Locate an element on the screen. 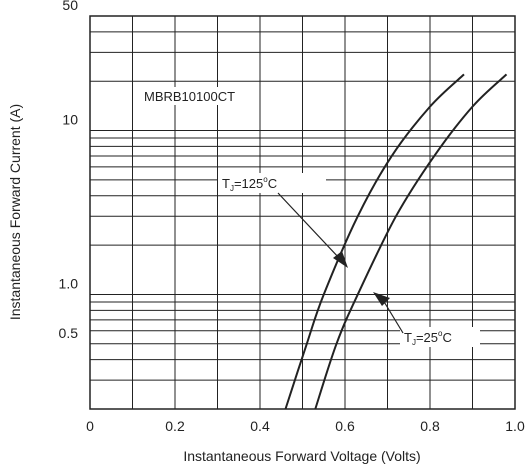  y-tick-label: 10 is located at coordinates (70, 120).